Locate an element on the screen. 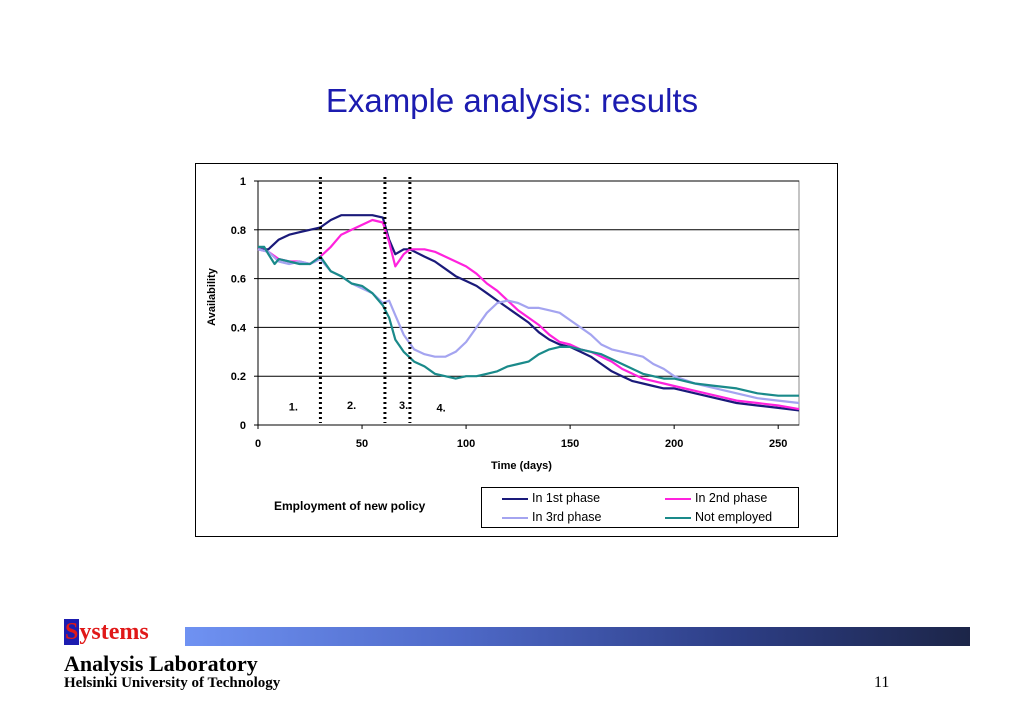  university-name: Helsinki University of Technology is located at coordinates (172, 683).